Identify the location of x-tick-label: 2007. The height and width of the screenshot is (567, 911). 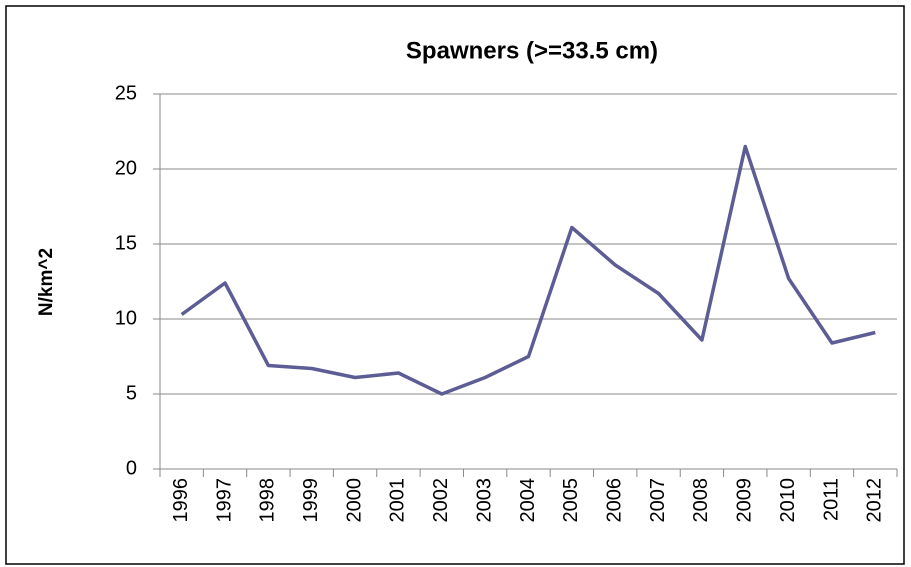
(658, 500).